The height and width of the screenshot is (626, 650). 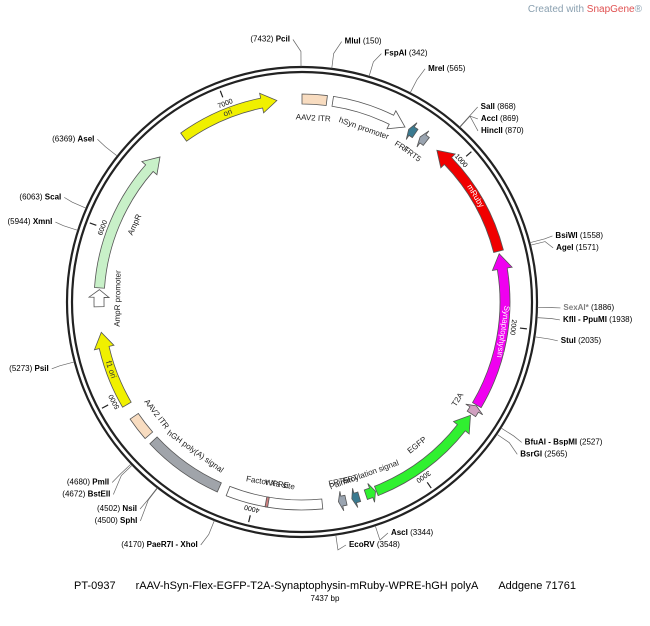 What do you see at coordinates (106, 520) in the screenshot?
I see `site-position: (4500)` at bounding box center [106, 520].